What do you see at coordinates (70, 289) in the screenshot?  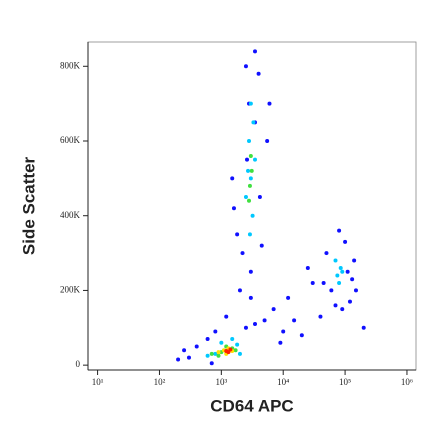 I see `y-tick-label: 200K` at bounding box center [70, 289].